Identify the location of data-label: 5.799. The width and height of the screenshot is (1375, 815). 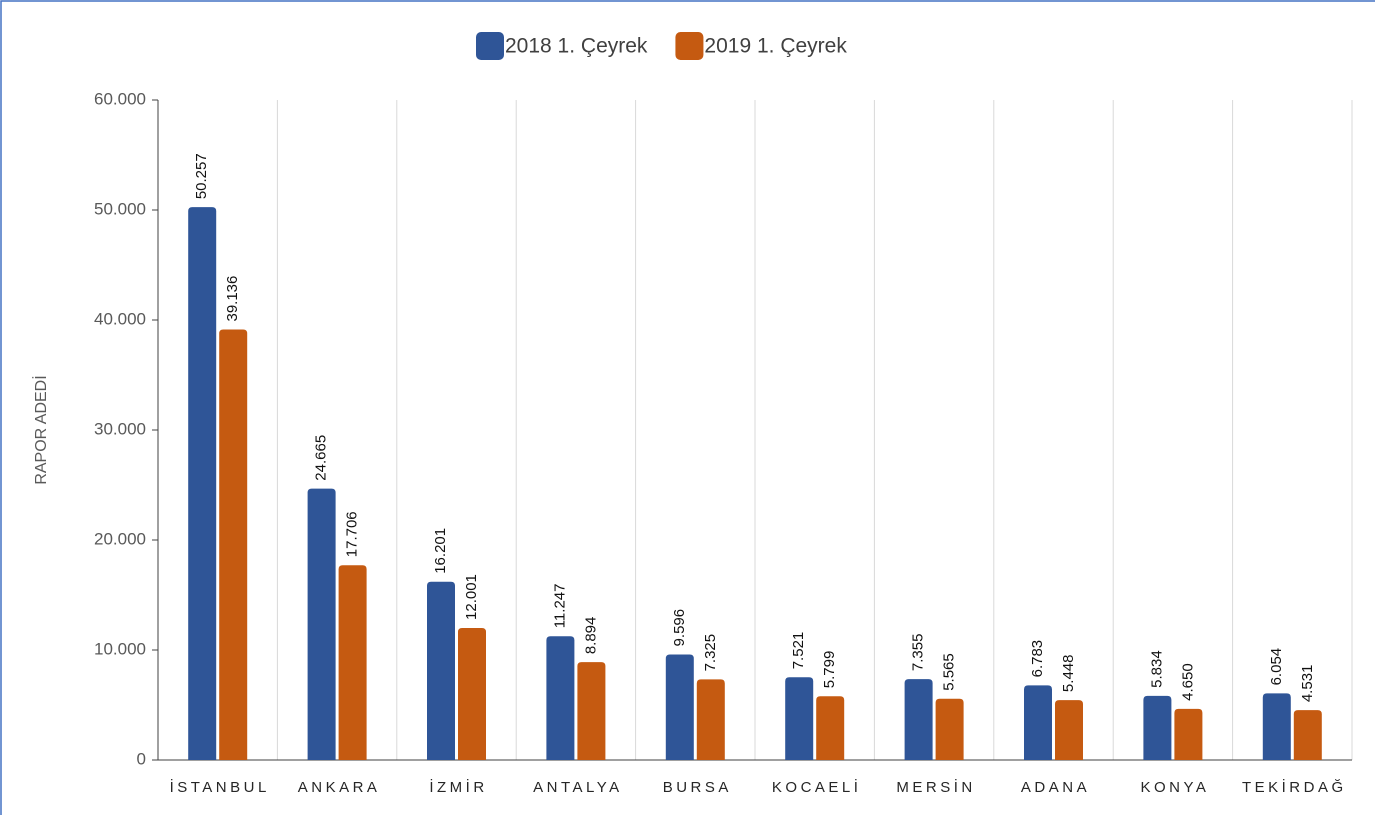
(829, 670).